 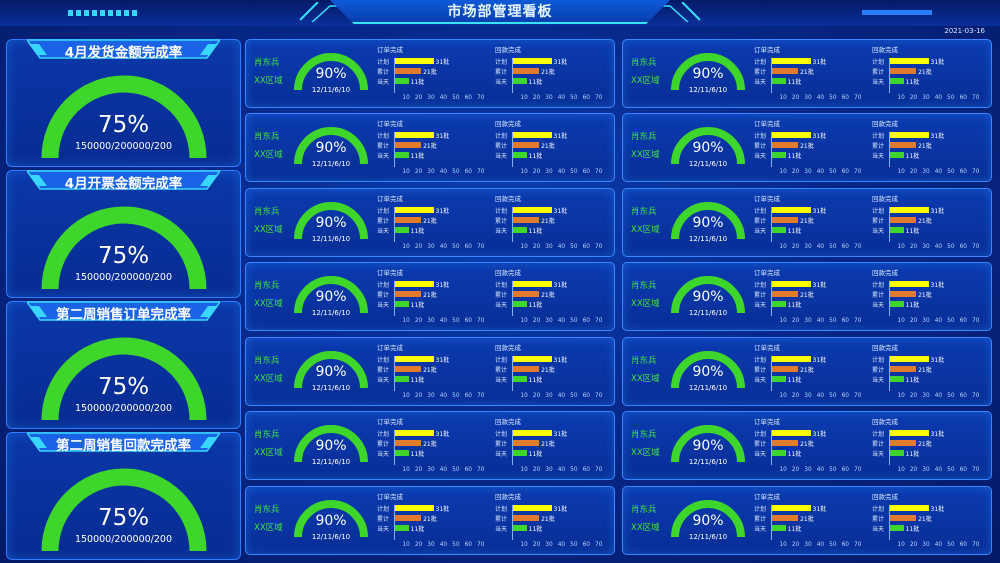 I want to click on summary-card-header: 第二周销售订单完成率, so click(x=123, y=313).